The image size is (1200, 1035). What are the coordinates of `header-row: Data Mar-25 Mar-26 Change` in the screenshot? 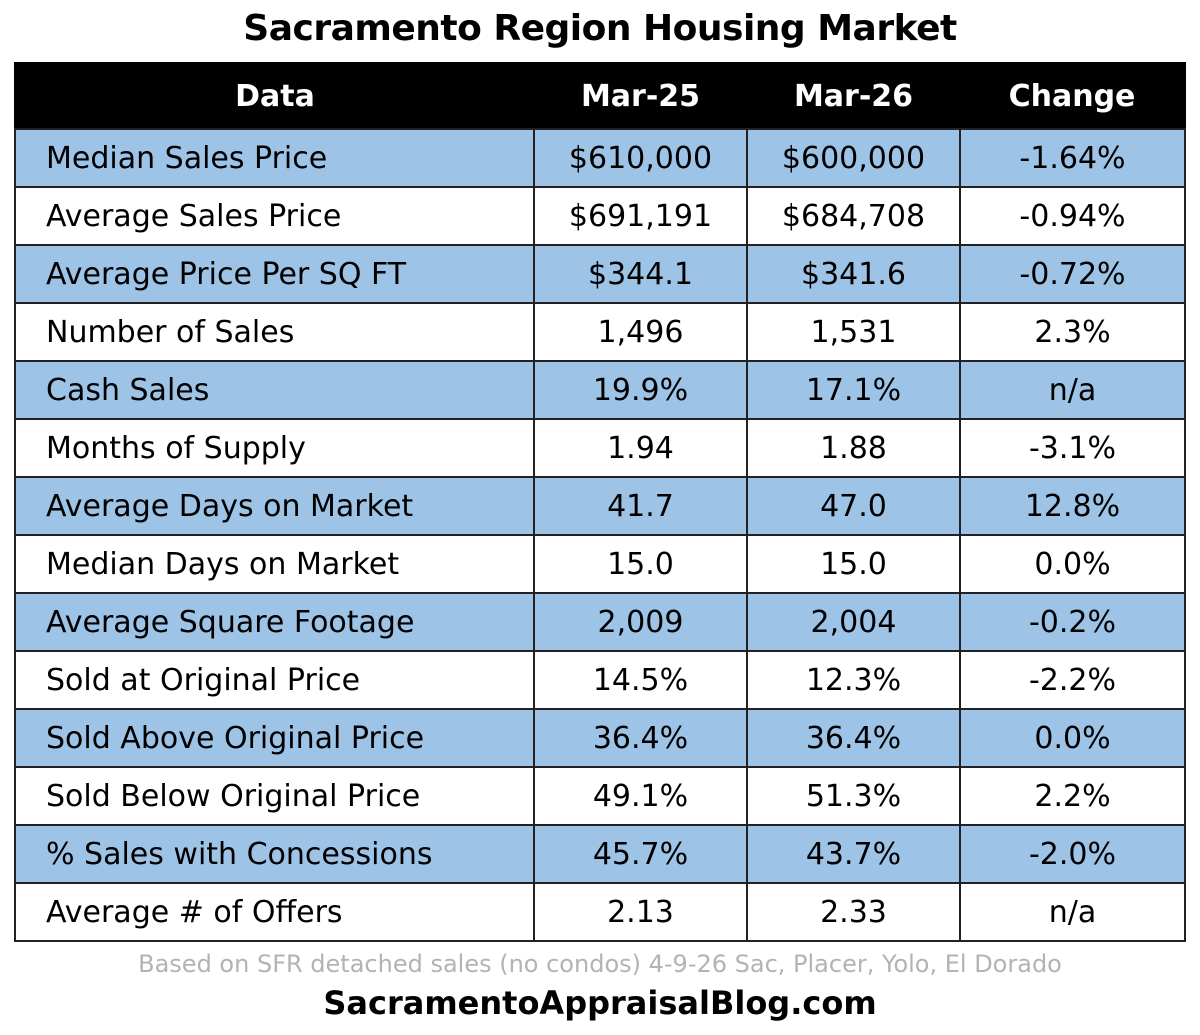 It's located at (600, 96).